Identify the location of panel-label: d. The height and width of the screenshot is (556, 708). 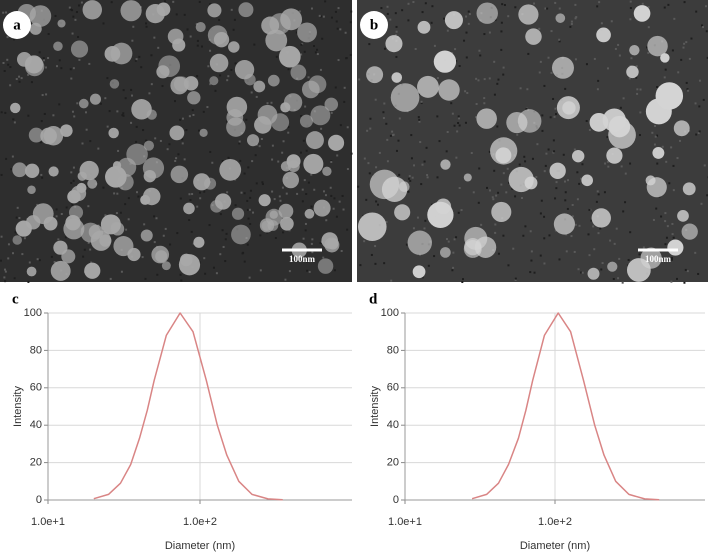
(373, 299).